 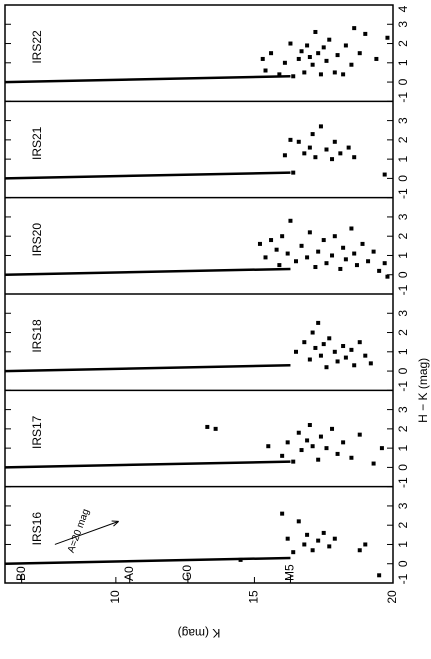 What do you see at coordinates (37, 336) in the screenshot?
I see `panel-title: IRS18` at bounding box center [37, 336].